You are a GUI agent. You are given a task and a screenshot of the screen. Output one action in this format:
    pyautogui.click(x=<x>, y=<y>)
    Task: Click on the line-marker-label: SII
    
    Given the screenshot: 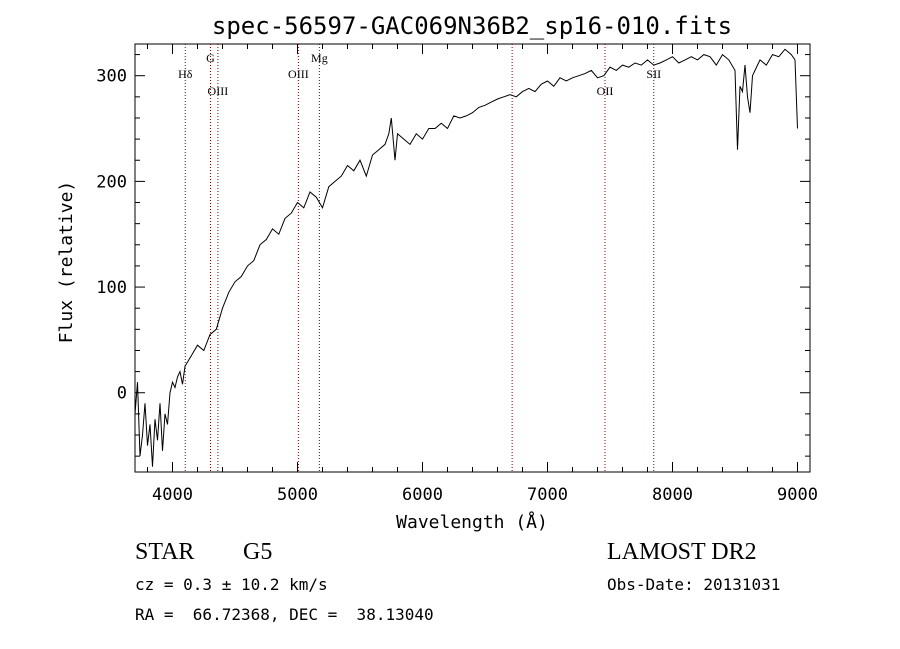 What is the action you would take?
    pyautogui.click(x=653, y=74)
    